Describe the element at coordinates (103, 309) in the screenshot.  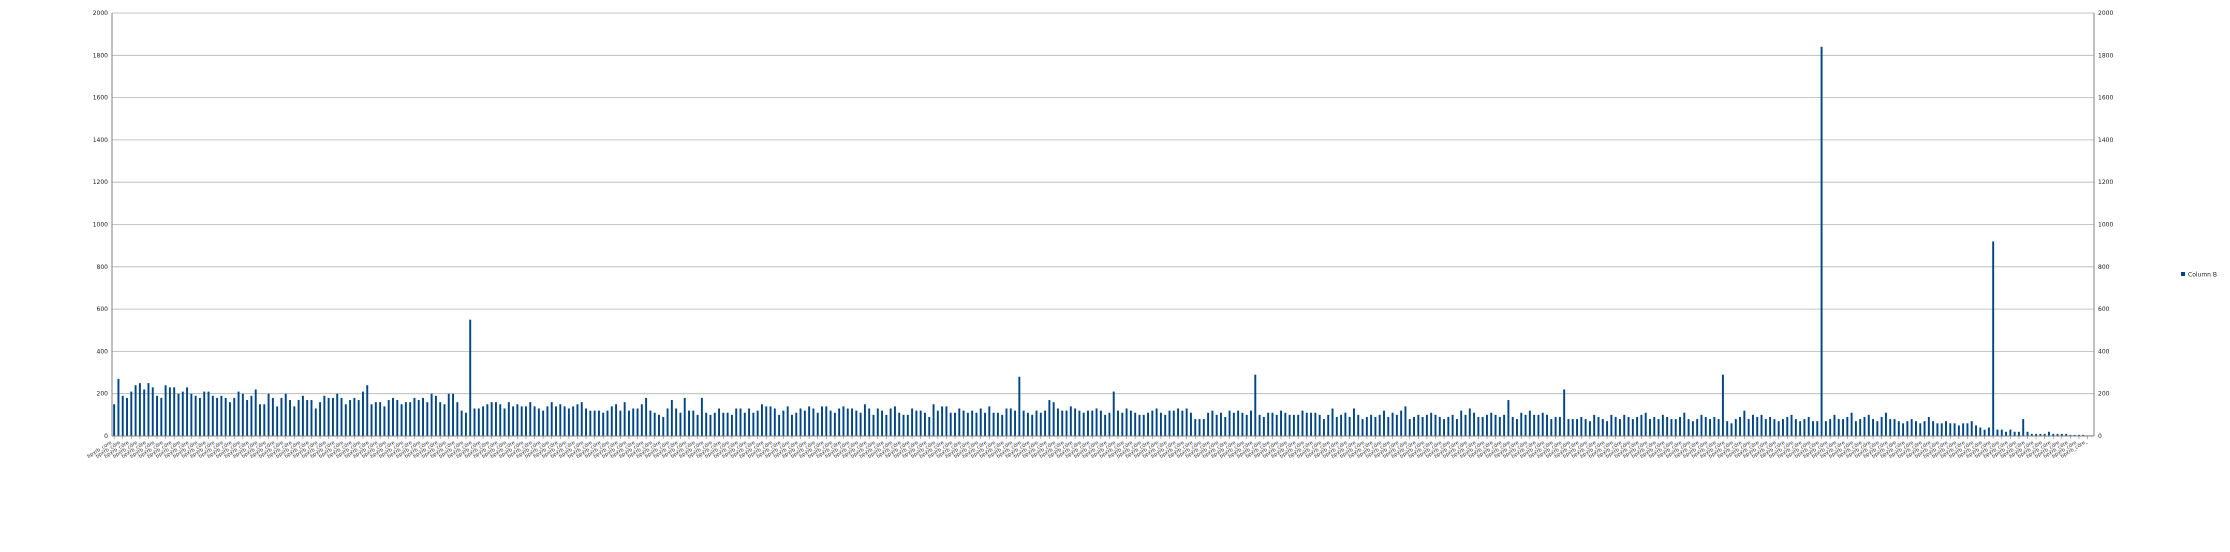
I see `y-tick-label-left: 600` at that location.